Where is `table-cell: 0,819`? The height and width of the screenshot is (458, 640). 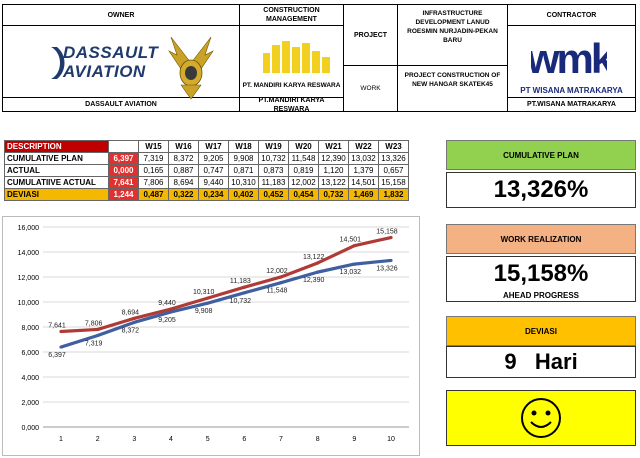
table-cell: 0,819 is located at coordinates (303, 170).